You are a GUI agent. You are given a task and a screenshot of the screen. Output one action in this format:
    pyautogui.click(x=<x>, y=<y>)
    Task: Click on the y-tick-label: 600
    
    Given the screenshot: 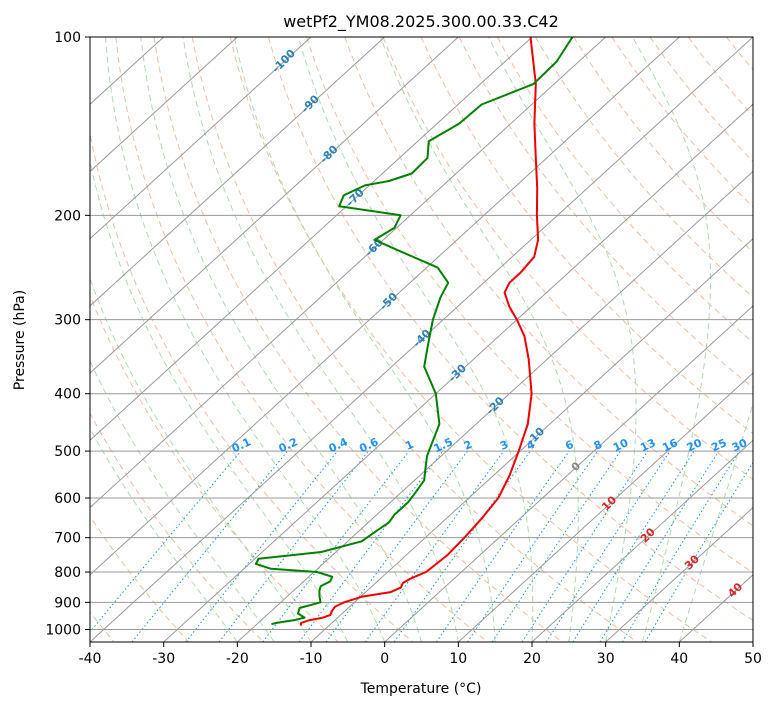 What is the action you would take?
    pyautogui.click(x=67, y=499)
    